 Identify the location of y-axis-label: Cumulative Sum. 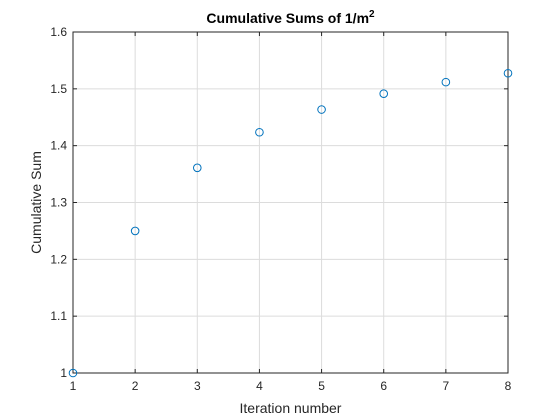
(36, 202).